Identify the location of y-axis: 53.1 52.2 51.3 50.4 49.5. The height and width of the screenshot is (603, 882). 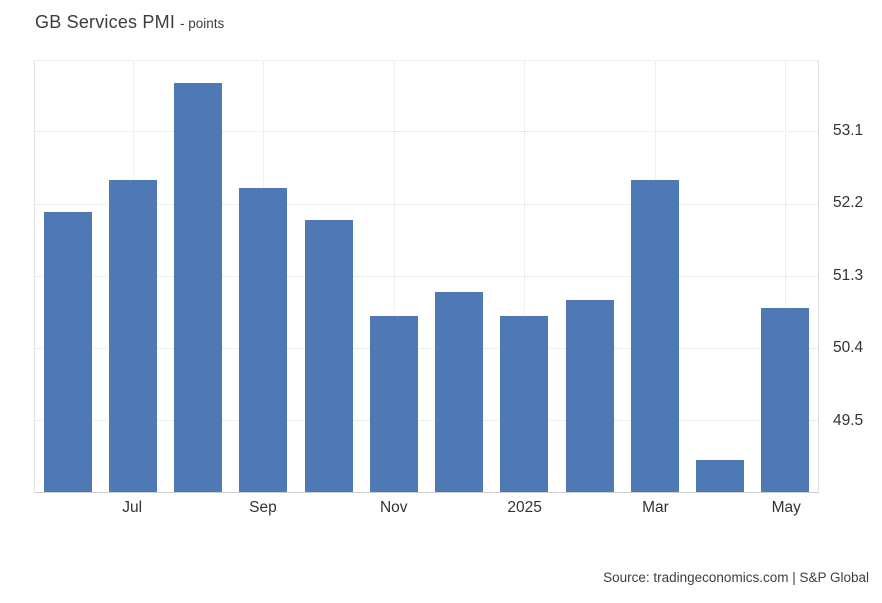
(850, 276).